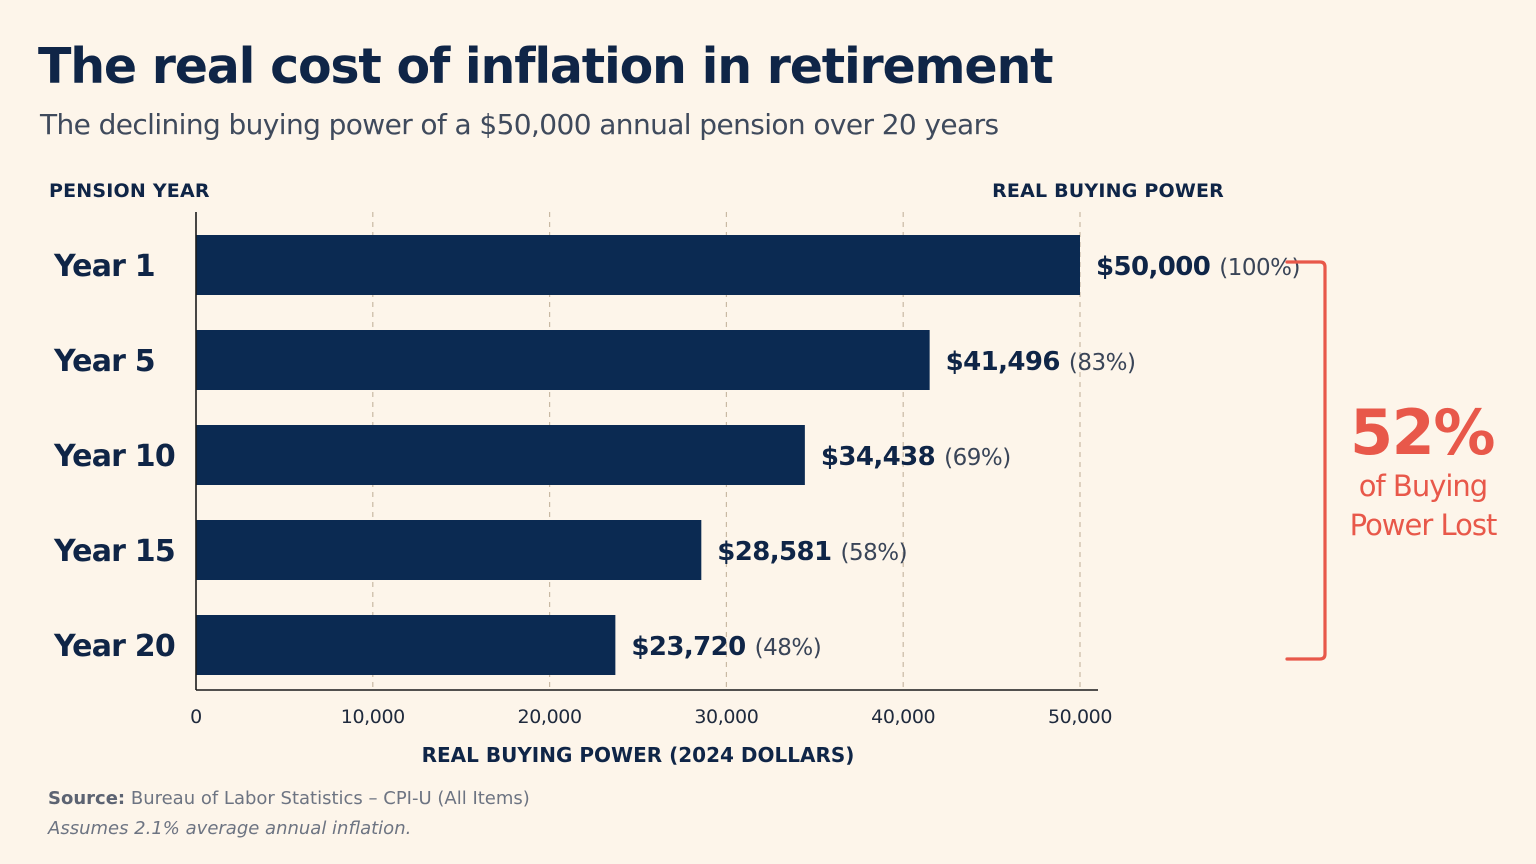 The height and width of the screenshot is (864, 1536). I want to click on value-amount: $41,496, so click(1003, 362).